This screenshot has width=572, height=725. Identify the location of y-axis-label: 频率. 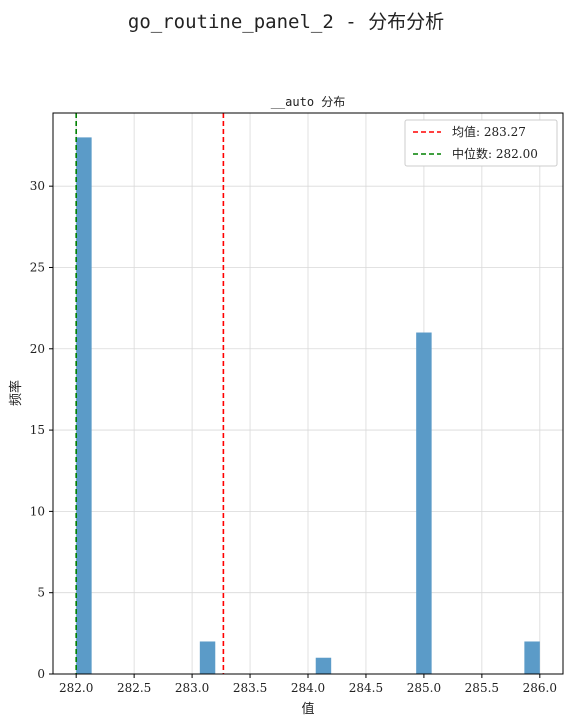
(16, 393).